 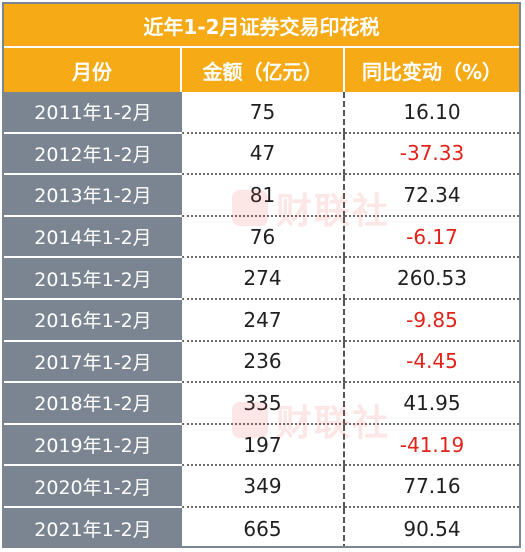 What do you see at coordinates (93, 70) in the screenshot?
I see `header-month: 月份` at bounding box center [93, 70].